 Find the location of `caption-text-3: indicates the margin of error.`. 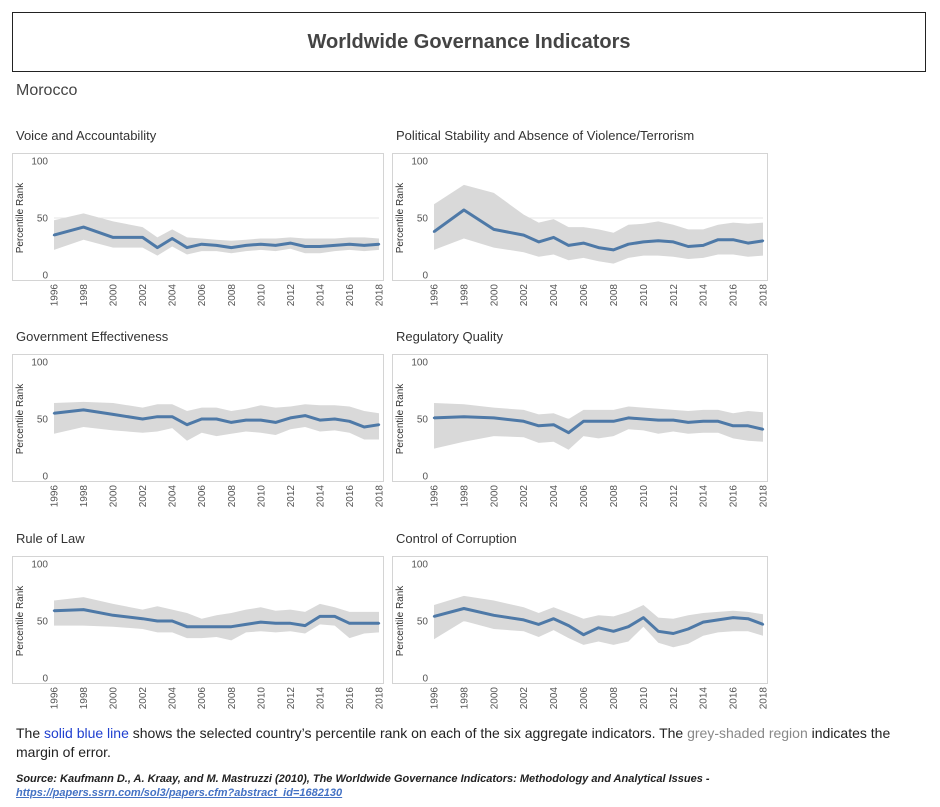

caption-text-3: indicates the margin of error. is located at coordinates (453, 742).